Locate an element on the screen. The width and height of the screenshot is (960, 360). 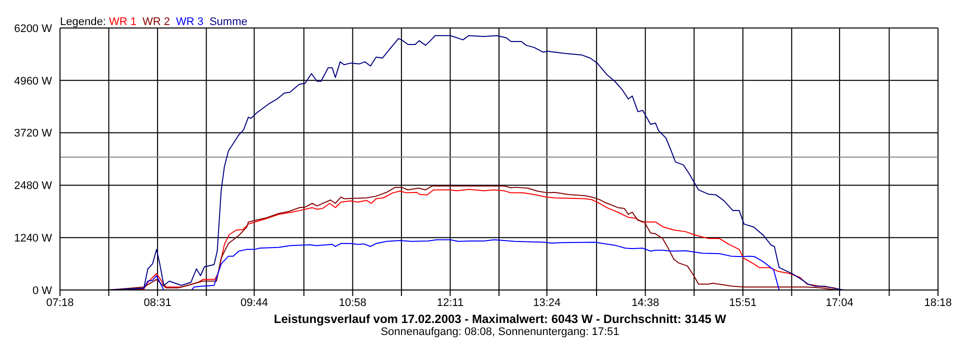
y-tick-label: 2480 W is located at coordinates (33, 186).